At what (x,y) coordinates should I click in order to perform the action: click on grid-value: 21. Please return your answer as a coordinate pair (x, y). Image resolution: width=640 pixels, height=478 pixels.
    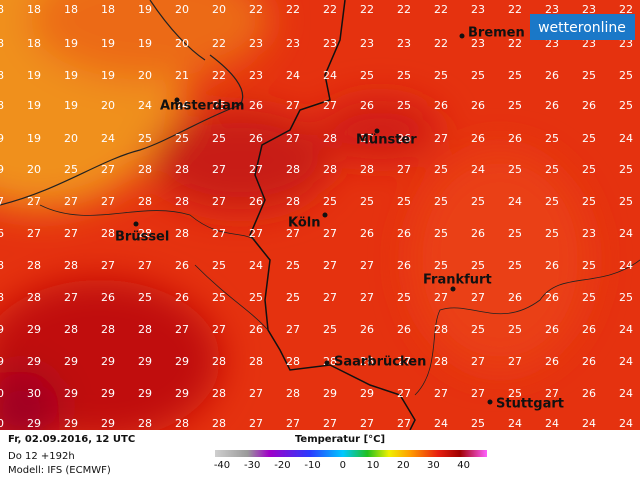
    Looking at the image, I should click on (182, 75).